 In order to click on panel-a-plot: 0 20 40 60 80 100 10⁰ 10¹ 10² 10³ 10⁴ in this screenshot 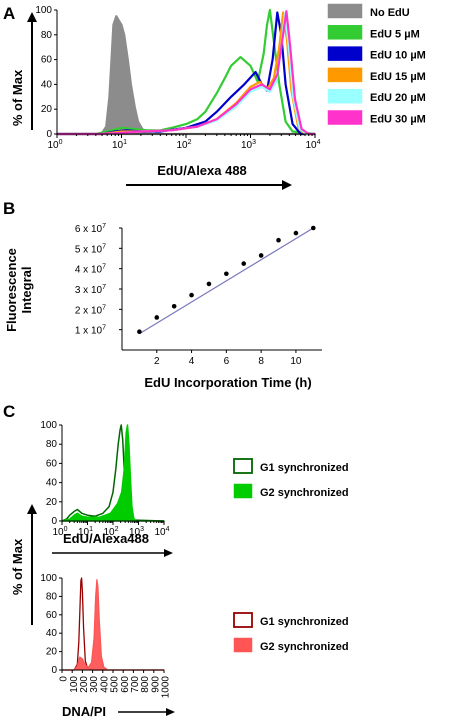, I will do `click(177, 78)`.